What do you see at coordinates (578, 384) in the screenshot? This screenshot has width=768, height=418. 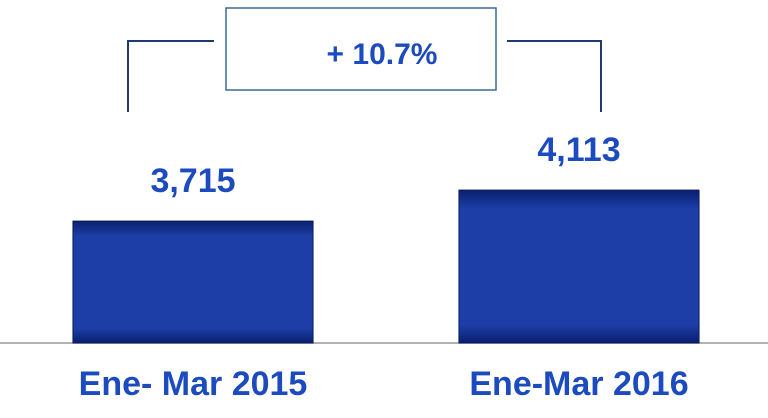 I see `x-tick-label: Ene-Mar 2016` at bounding box center [578, 384].